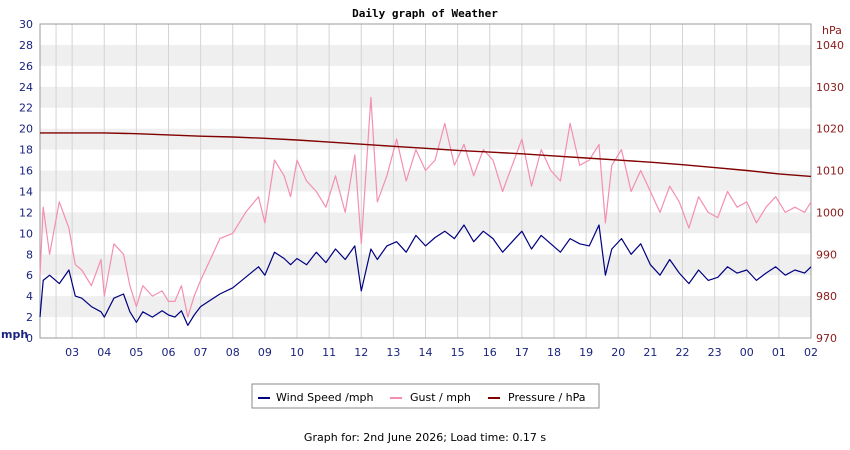 This screenshot has width=850, height=450. What do you see at coordinates (325, 397) in the screenshot?
I see `legend-label-wind: Wind Speed /mph` at bounding box center [325, 397].